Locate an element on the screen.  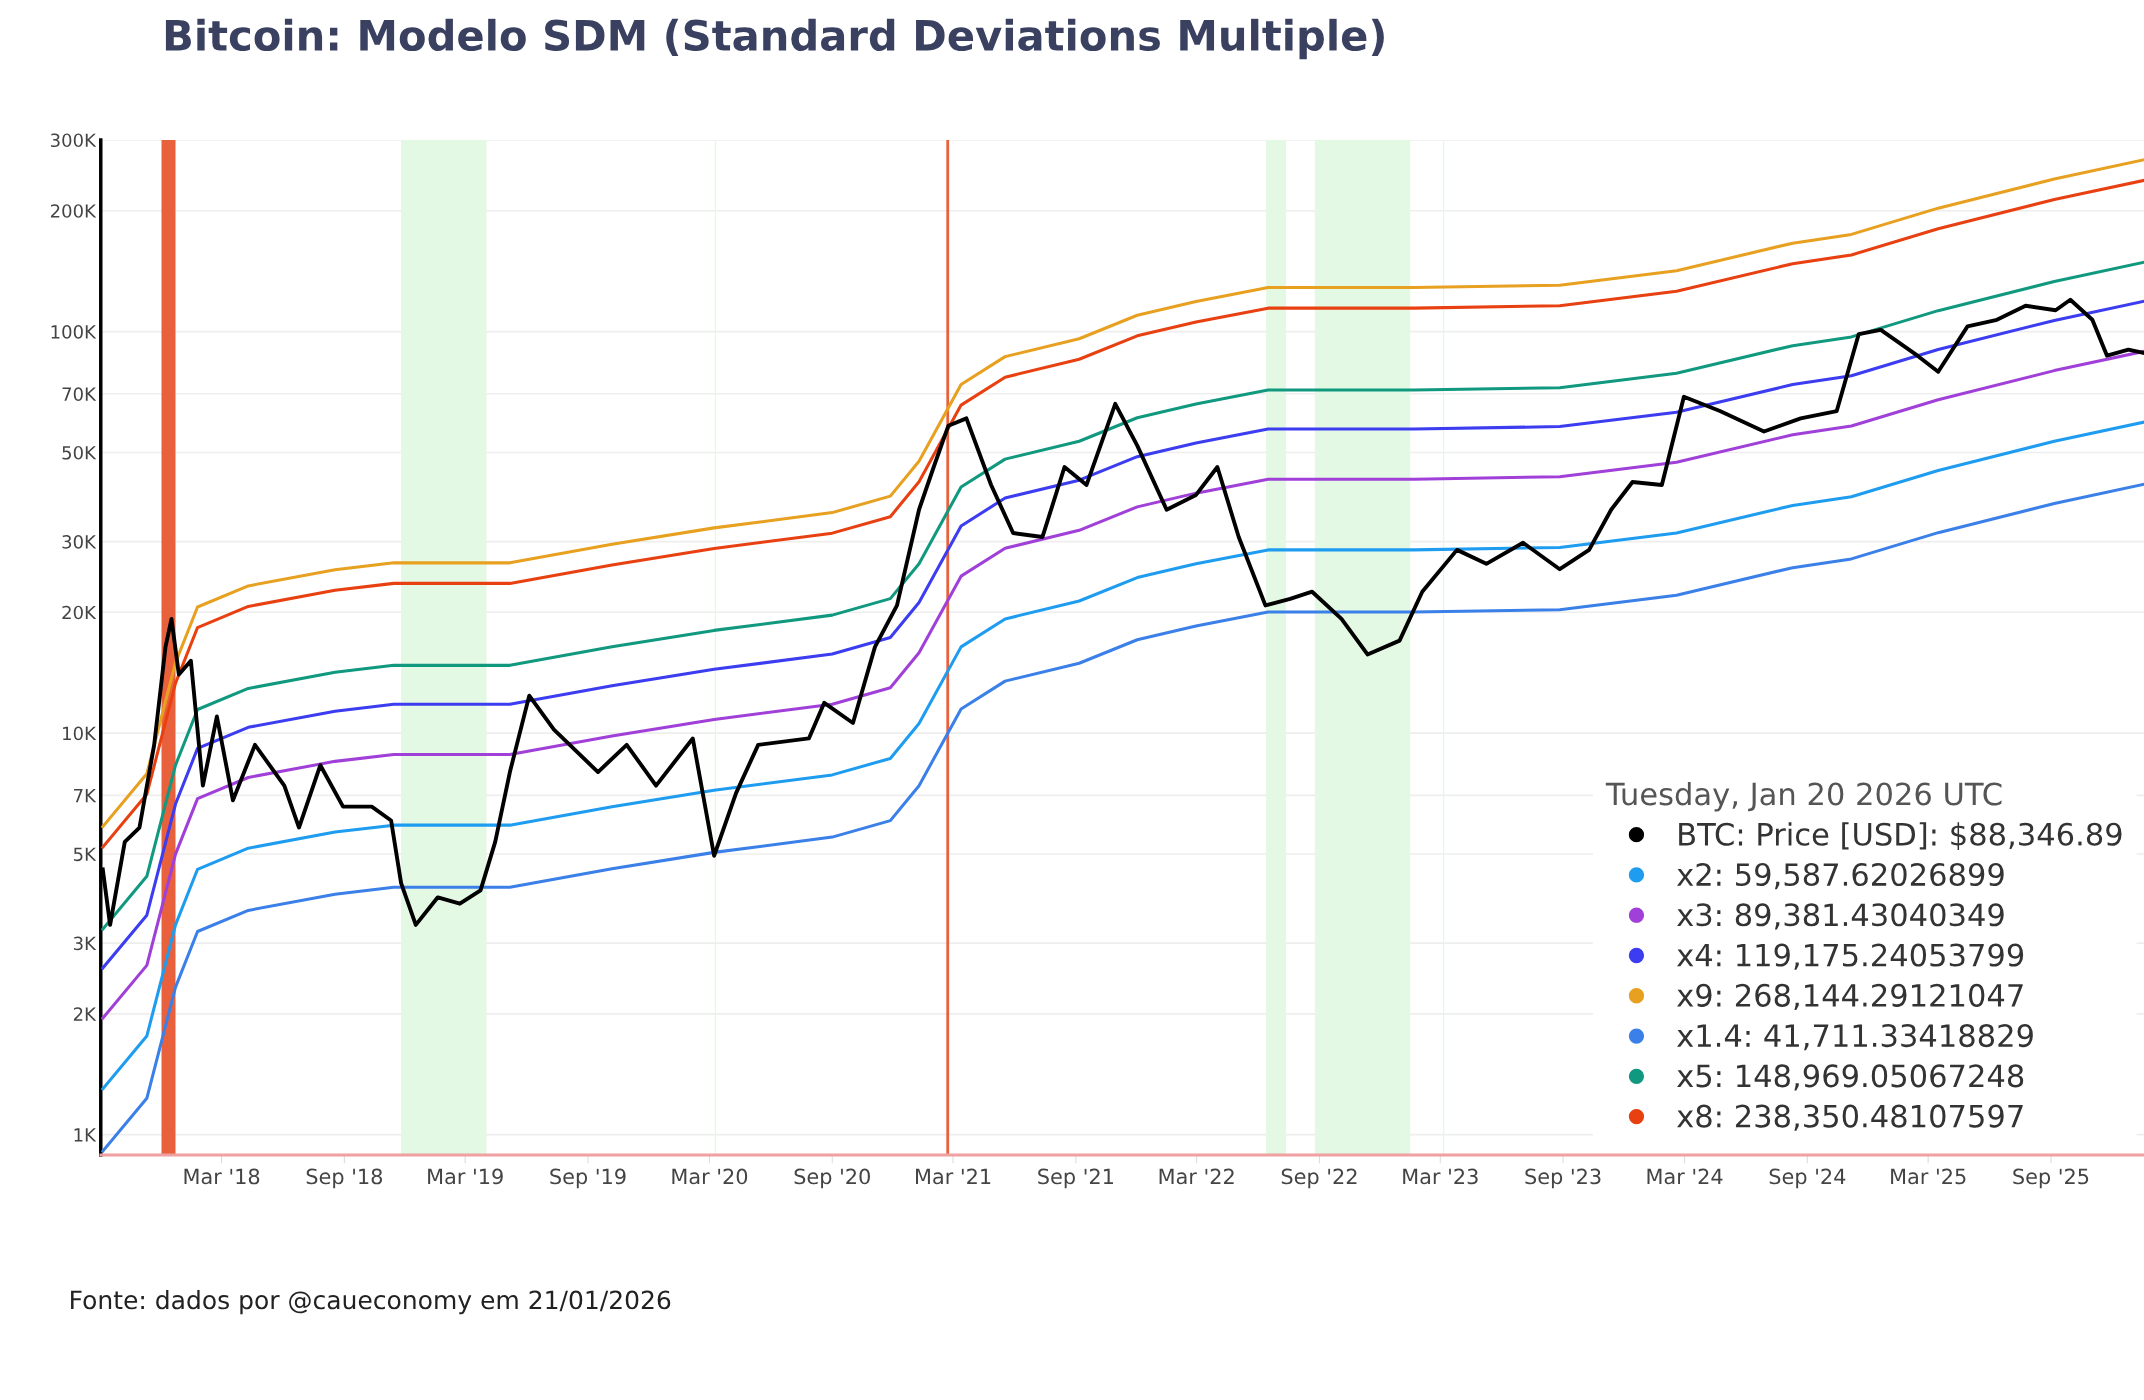
y-tick-label: 2K is located at coordinates (85, 1014).